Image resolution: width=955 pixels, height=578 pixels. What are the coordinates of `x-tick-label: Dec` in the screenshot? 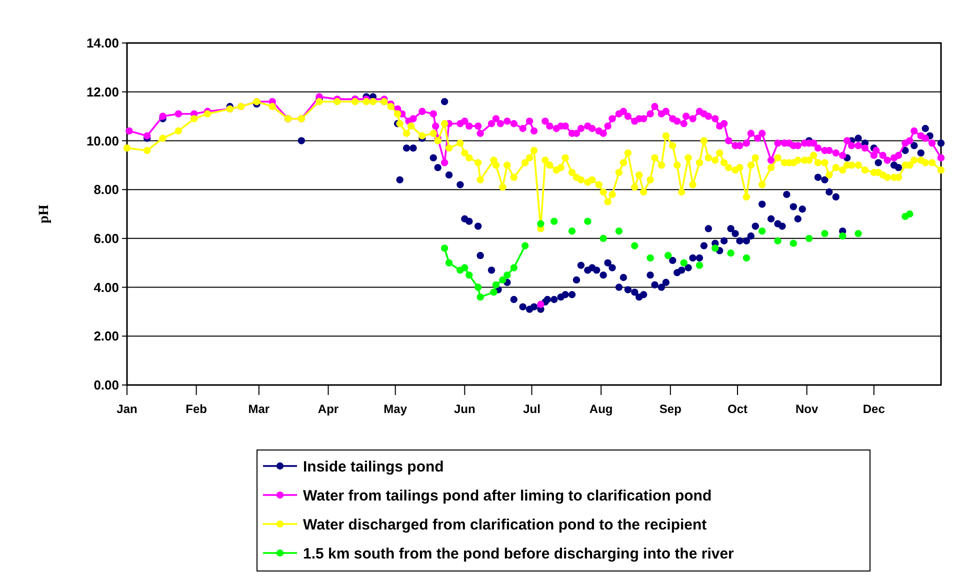 It's located at (874, 409).